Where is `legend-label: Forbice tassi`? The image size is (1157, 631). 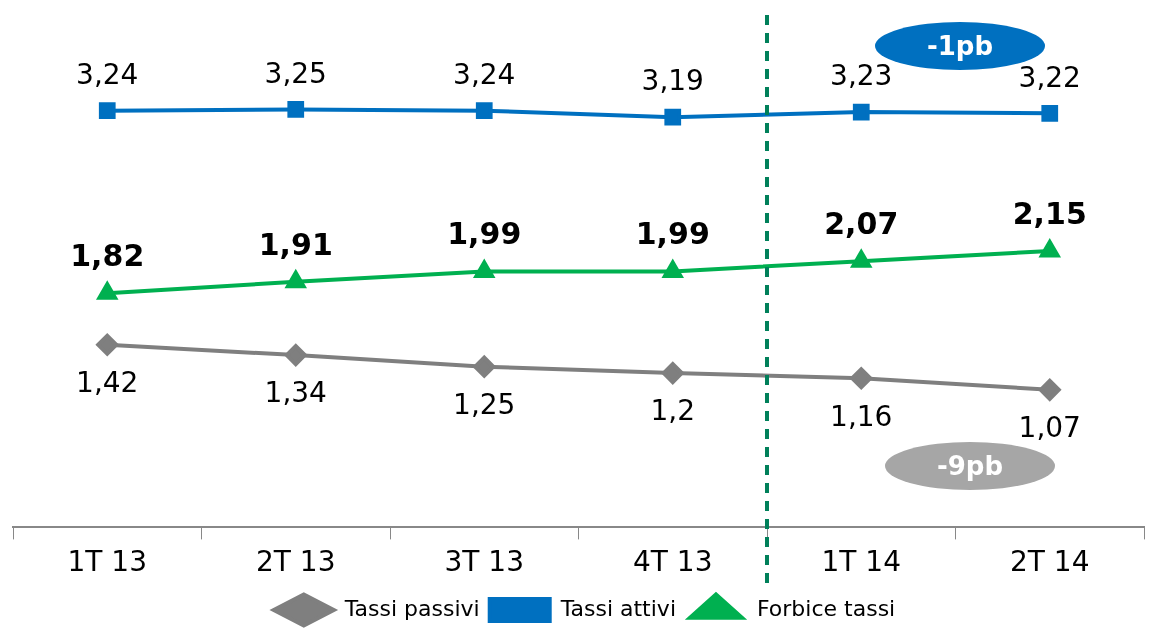 legend-label: Forbice tassi is located at coordinates (826, 608).